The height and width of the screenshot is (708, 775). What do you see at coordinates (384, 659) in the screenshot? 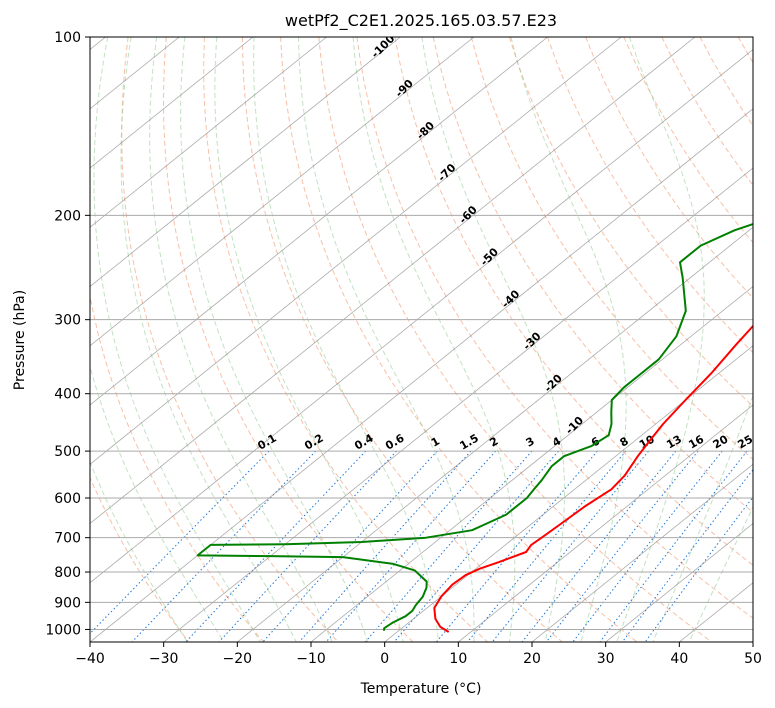
I see `x-tick-label: 0` at bounding box center [384, 659].